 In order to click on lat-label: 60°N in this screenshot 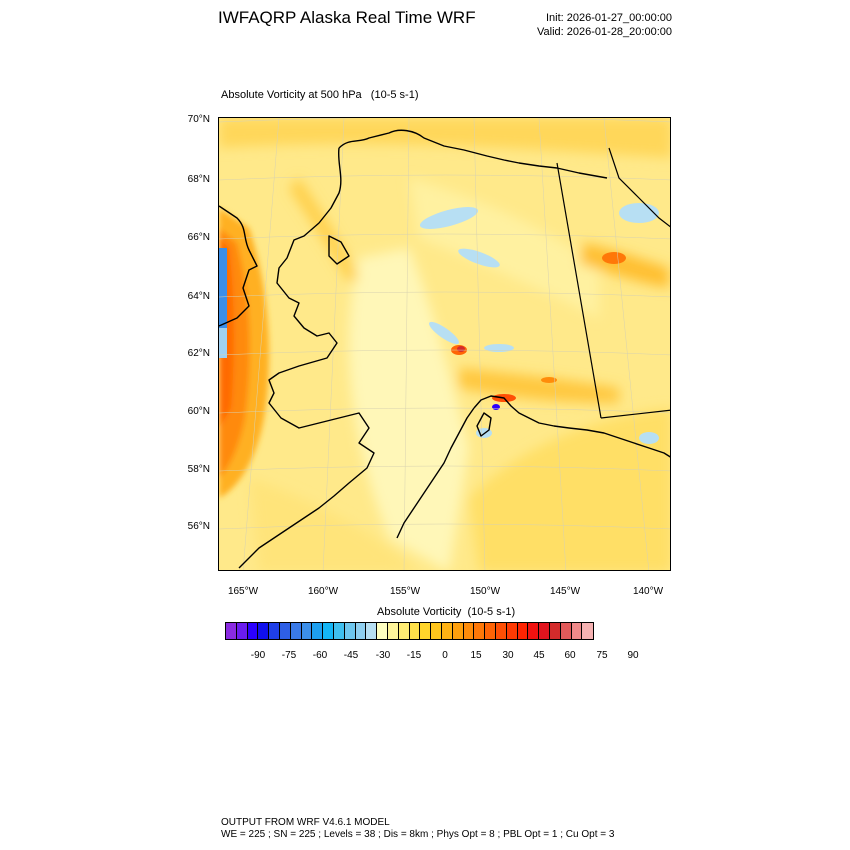, I will do `click(198, 411)`.